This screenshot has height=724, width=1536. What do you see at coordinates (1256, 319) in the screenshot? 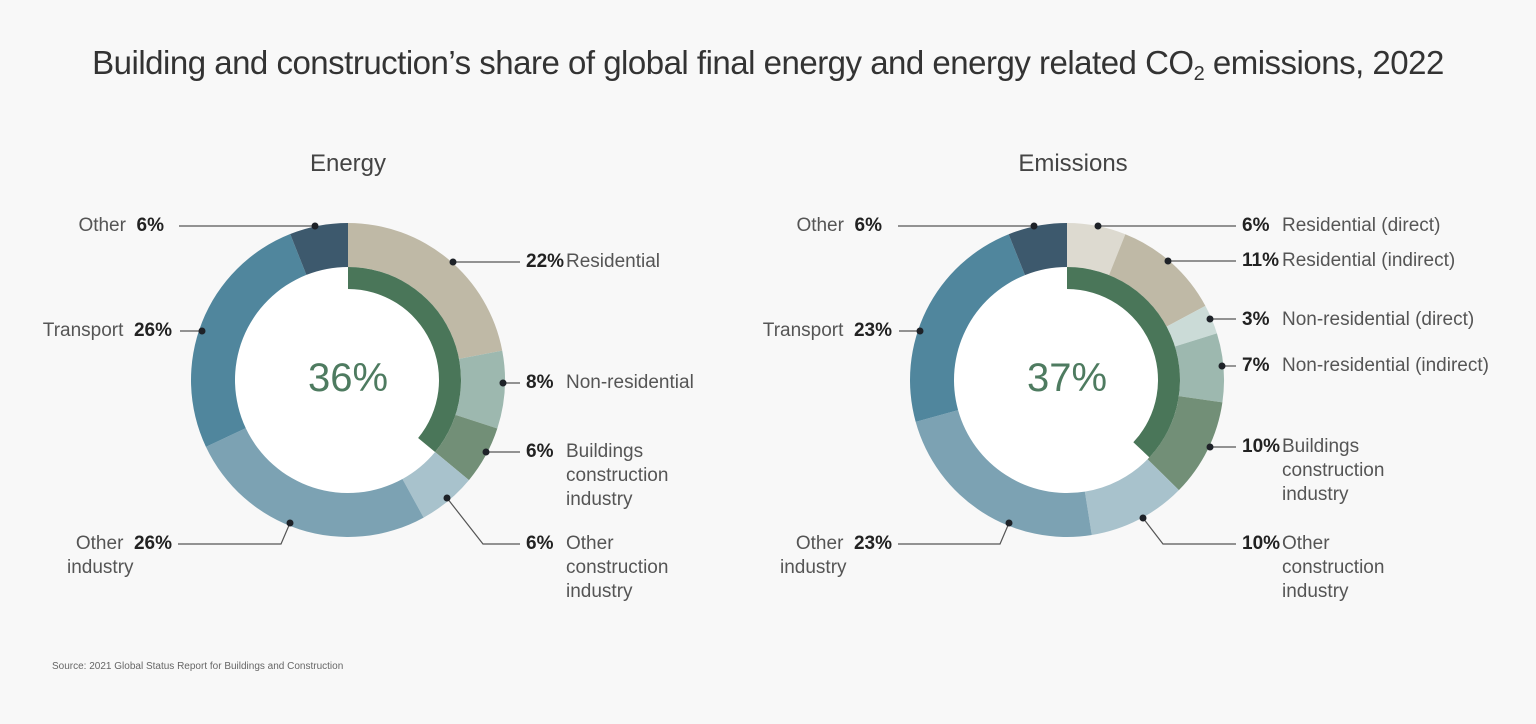
I see `label-pct: 3%` at bounding box center [1256, 319].